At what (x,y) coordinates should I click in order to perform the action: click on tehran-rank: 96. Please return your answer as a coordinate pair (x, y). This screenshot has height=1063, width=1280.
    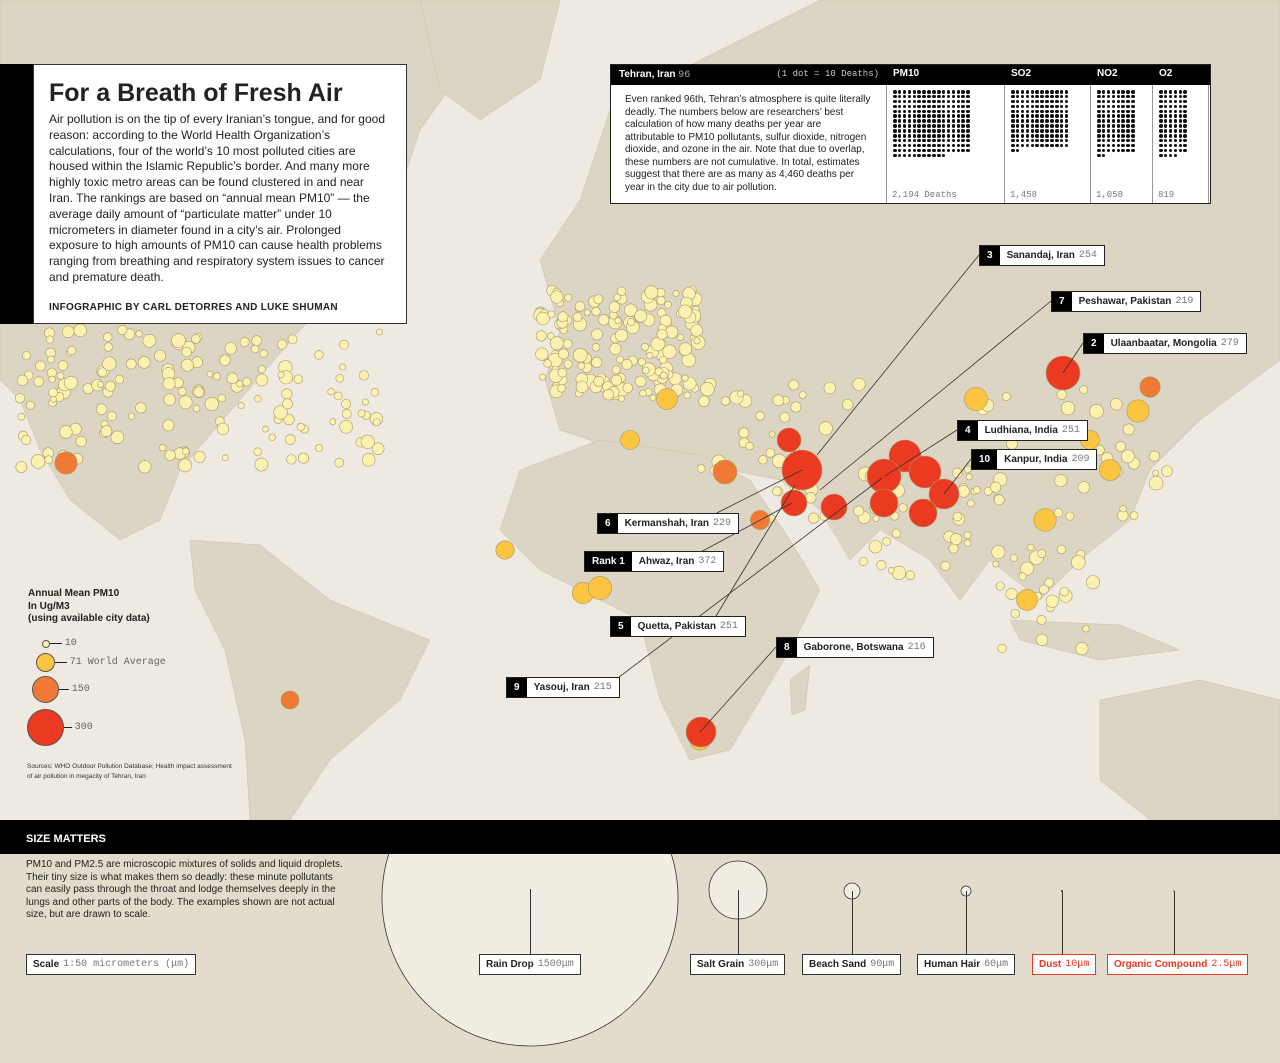
    Looking at the image, I should click on (684, 75).